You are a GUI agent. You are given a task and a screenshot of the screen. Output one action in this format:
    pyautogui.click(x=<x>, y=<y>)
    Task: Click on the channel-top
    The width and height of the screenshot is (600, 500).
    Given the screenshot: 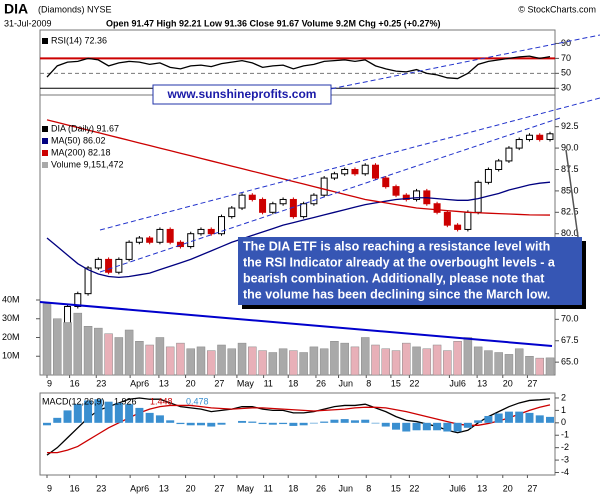 What is the action you would take?
    pyautogui.click(x=449, y=65)
    